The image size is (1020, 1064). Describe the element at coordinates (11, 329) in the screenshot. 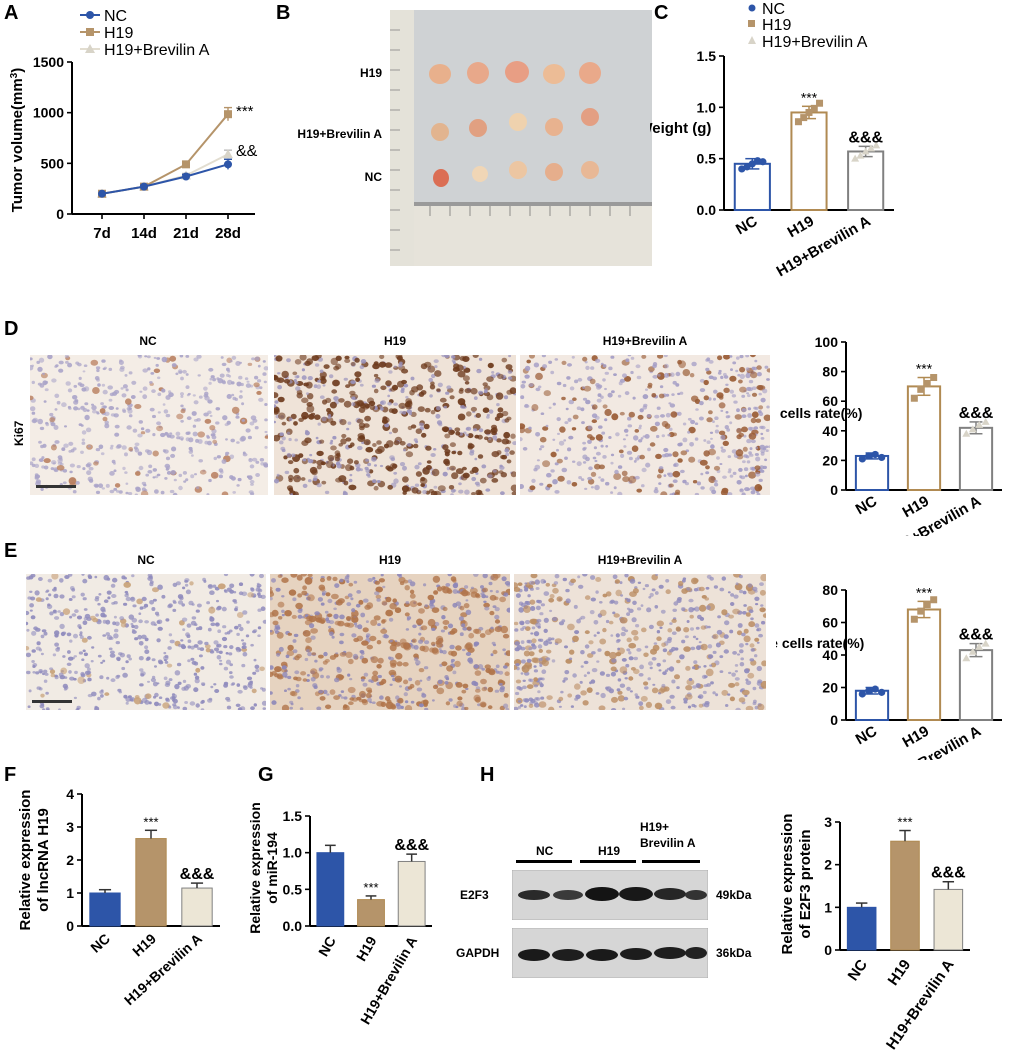

I see `panel-letter-d: D` at that location.